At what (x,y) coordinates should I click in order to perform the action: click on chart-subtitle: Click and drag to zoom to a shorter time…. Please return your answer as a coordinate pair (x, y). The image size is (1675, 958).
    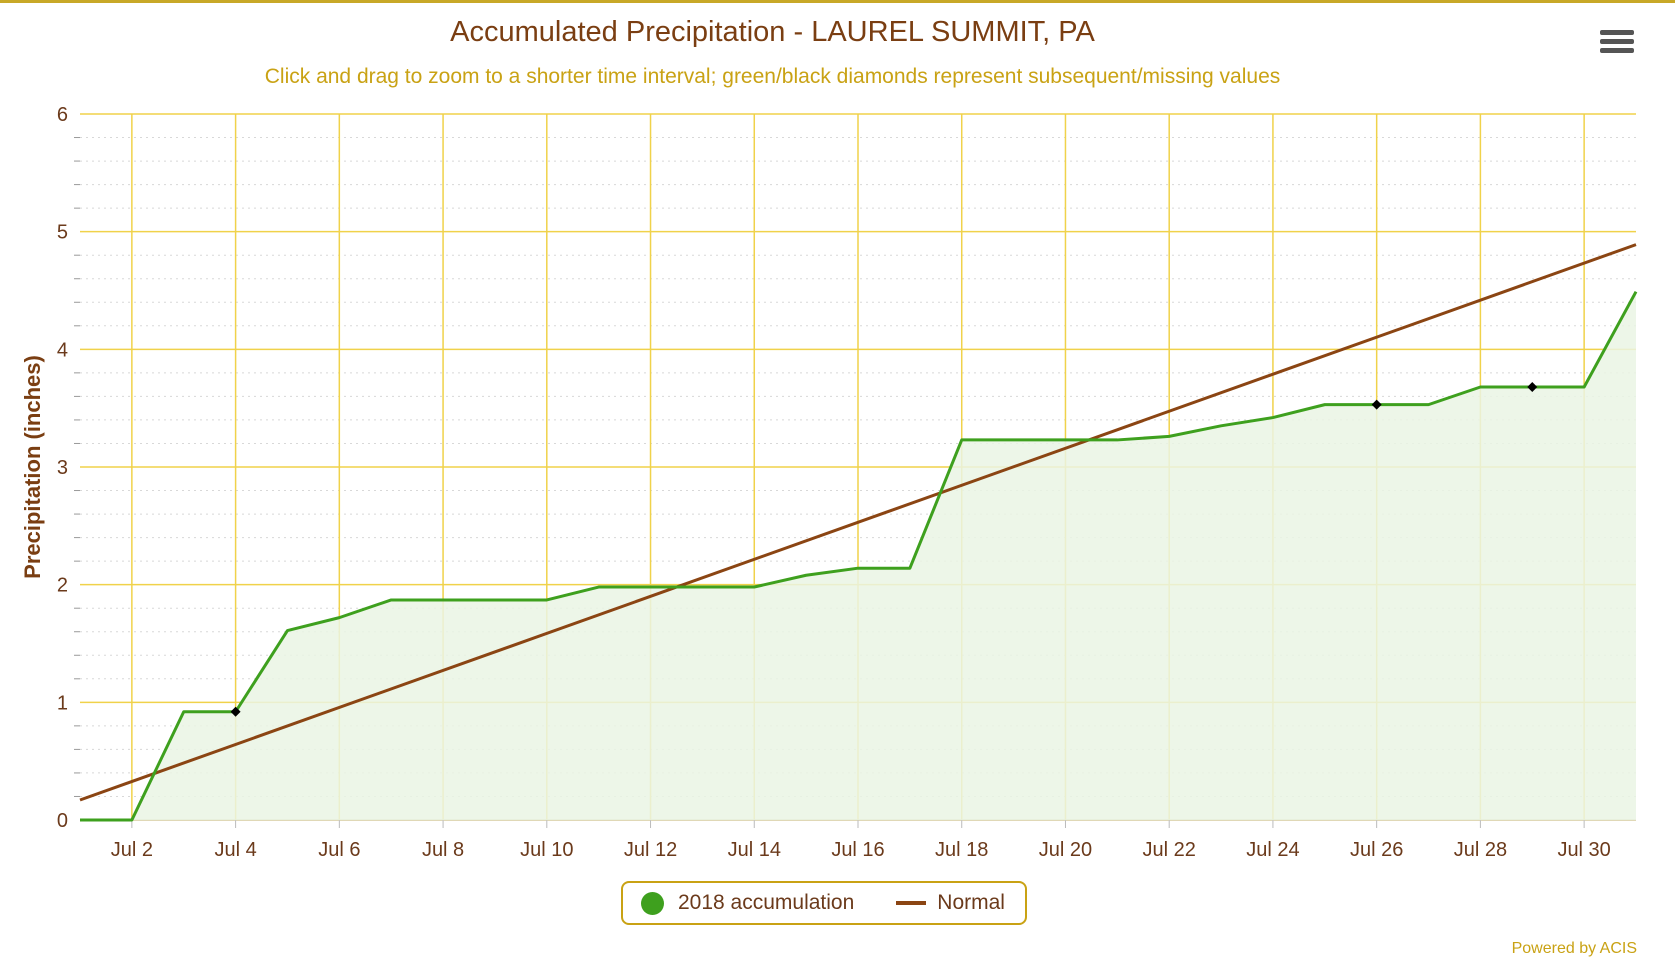
    Looking at the image, I should click on (772, 76).